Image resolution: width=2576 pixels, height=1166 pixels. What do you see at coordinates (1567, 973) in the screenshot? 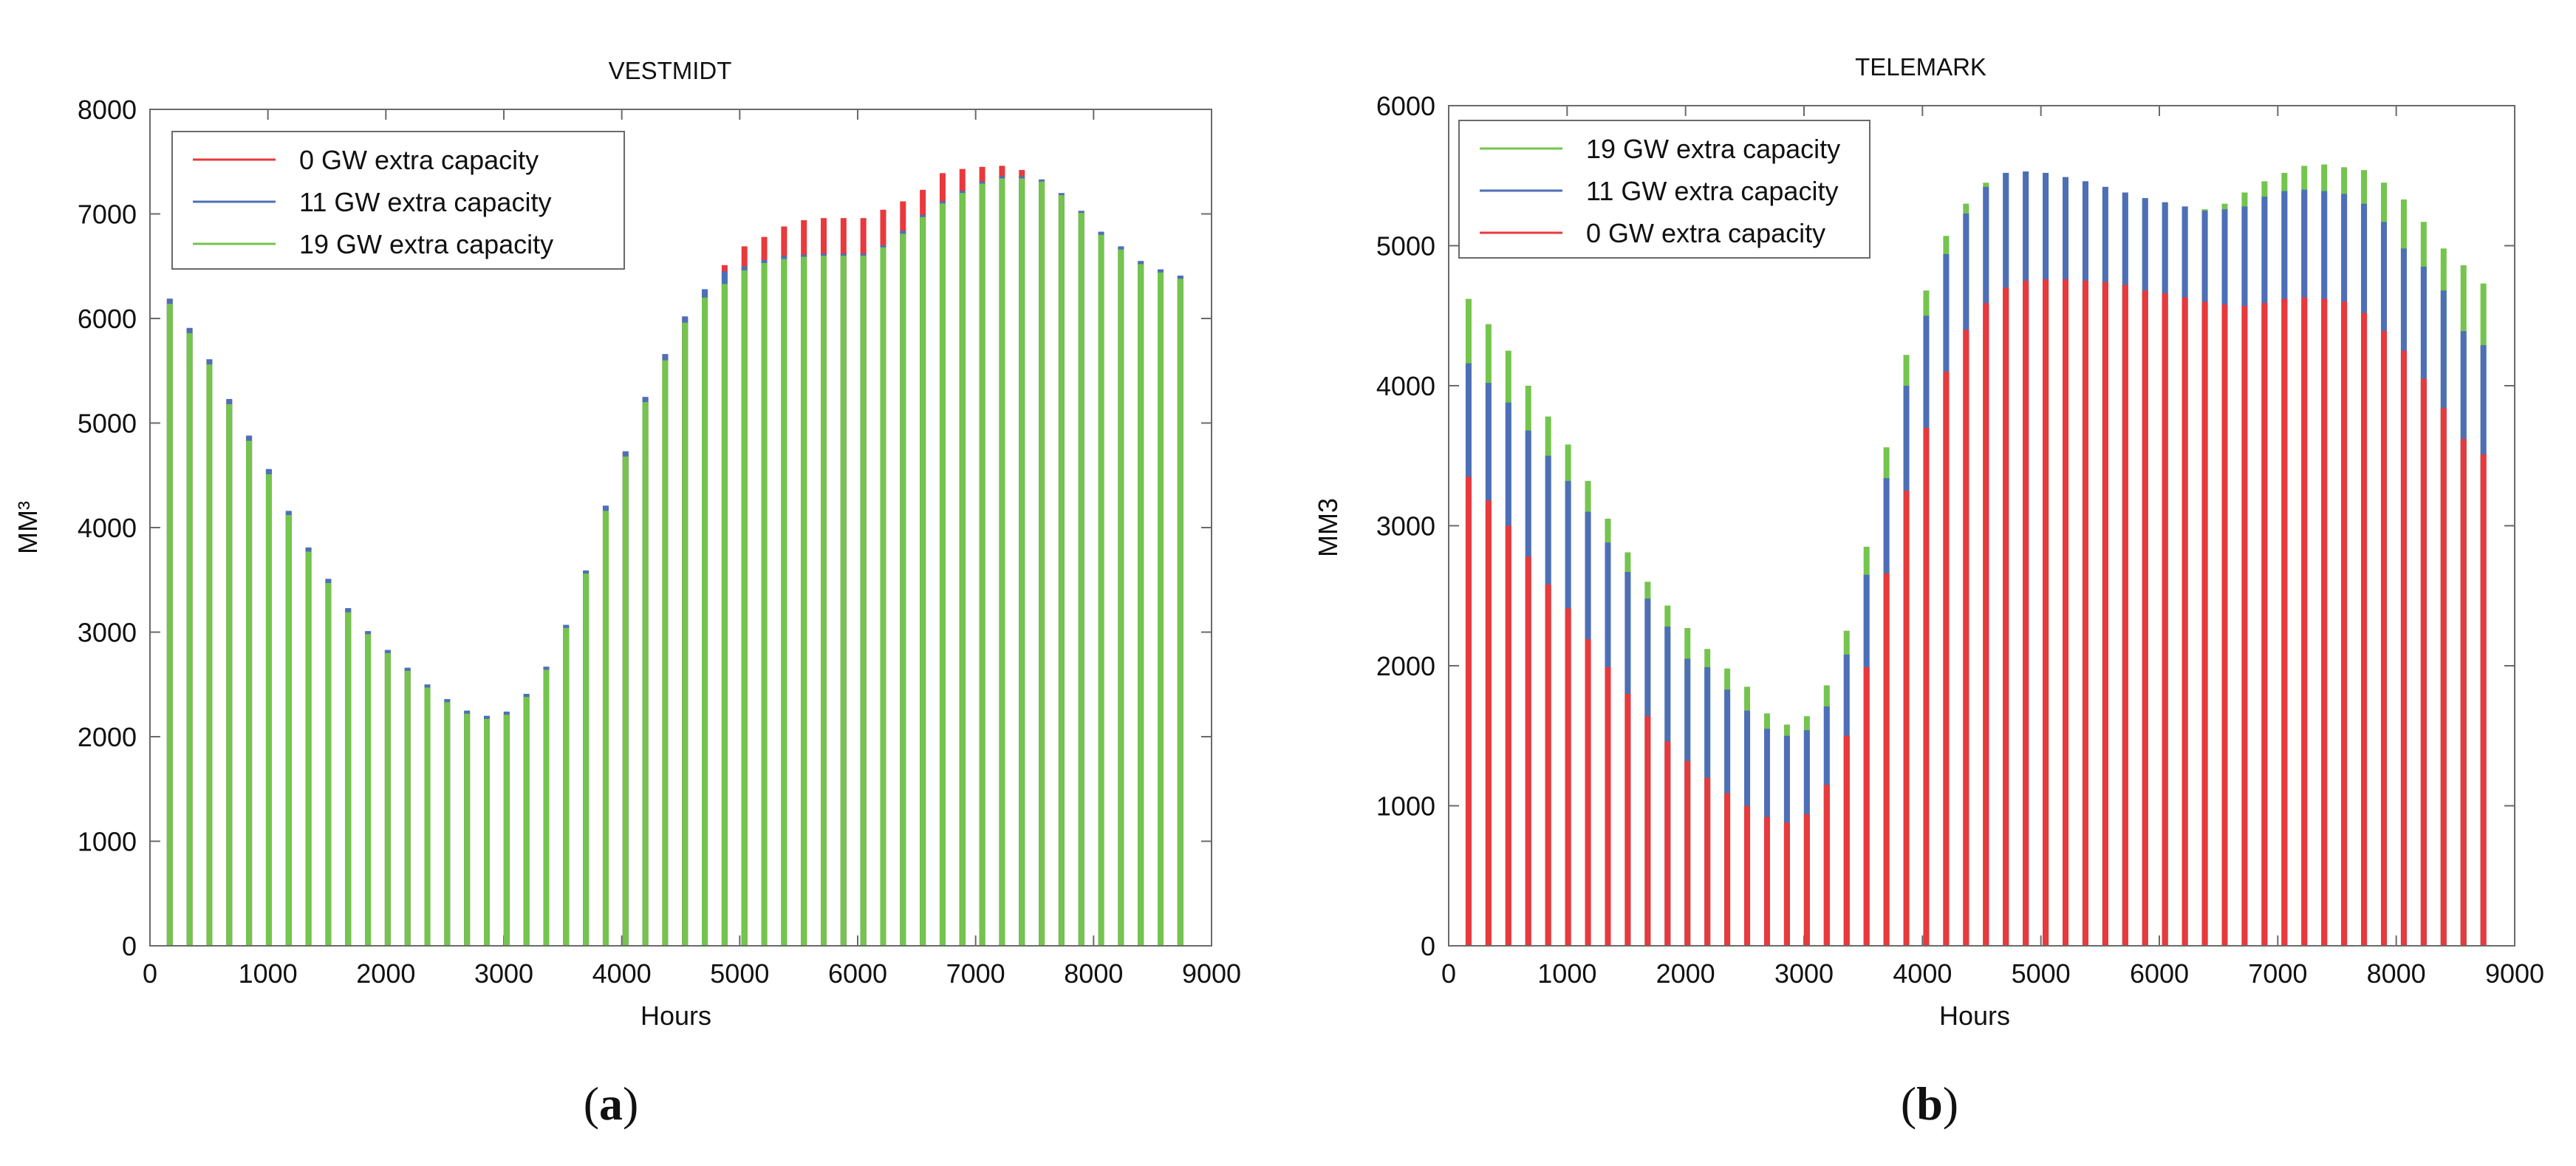
I see `x-tick-label: 1000` at bounding box center [1567, 973].